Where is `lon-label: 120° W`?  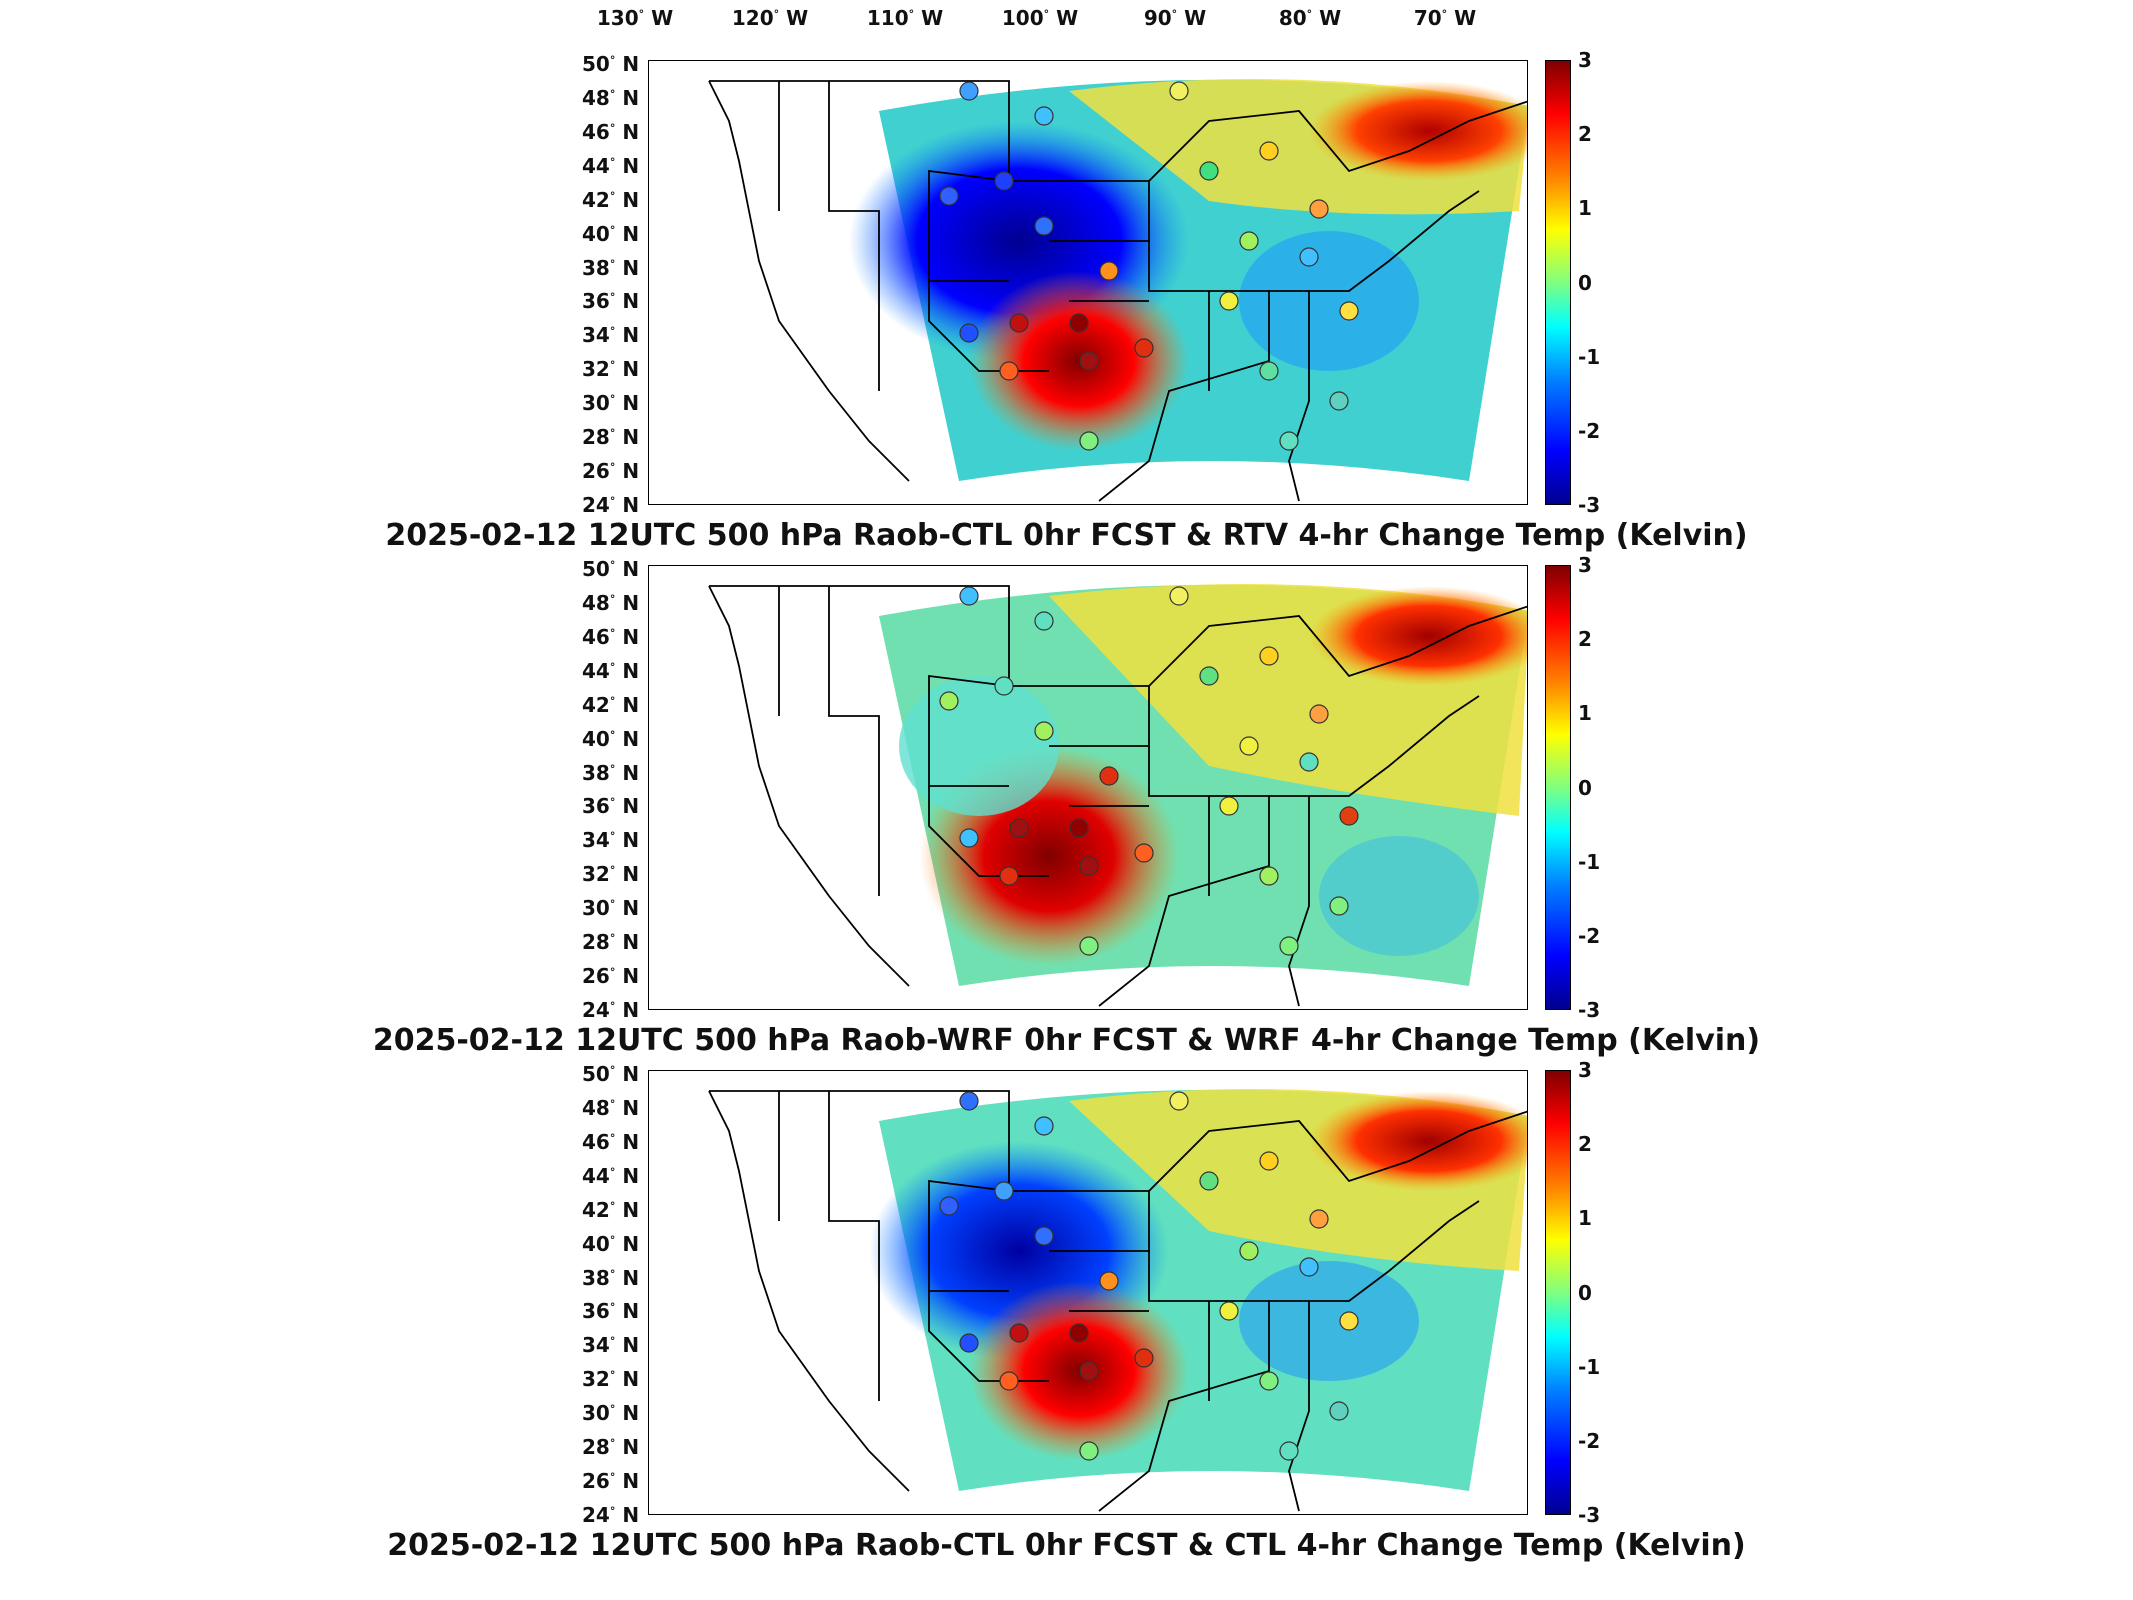 lon-label: 120° W is located at coordinates (770, 18).